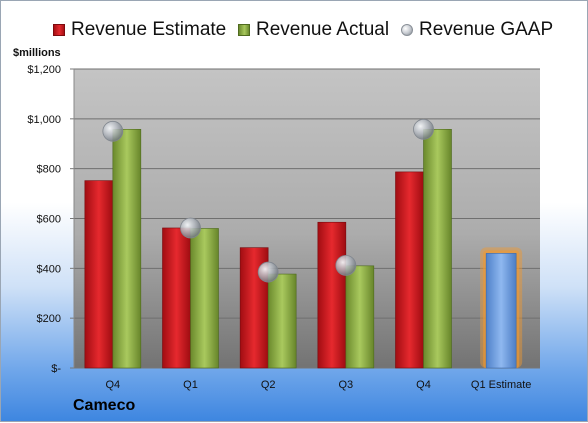  I want to click on y-tick-label: $200, so click(49, 319).